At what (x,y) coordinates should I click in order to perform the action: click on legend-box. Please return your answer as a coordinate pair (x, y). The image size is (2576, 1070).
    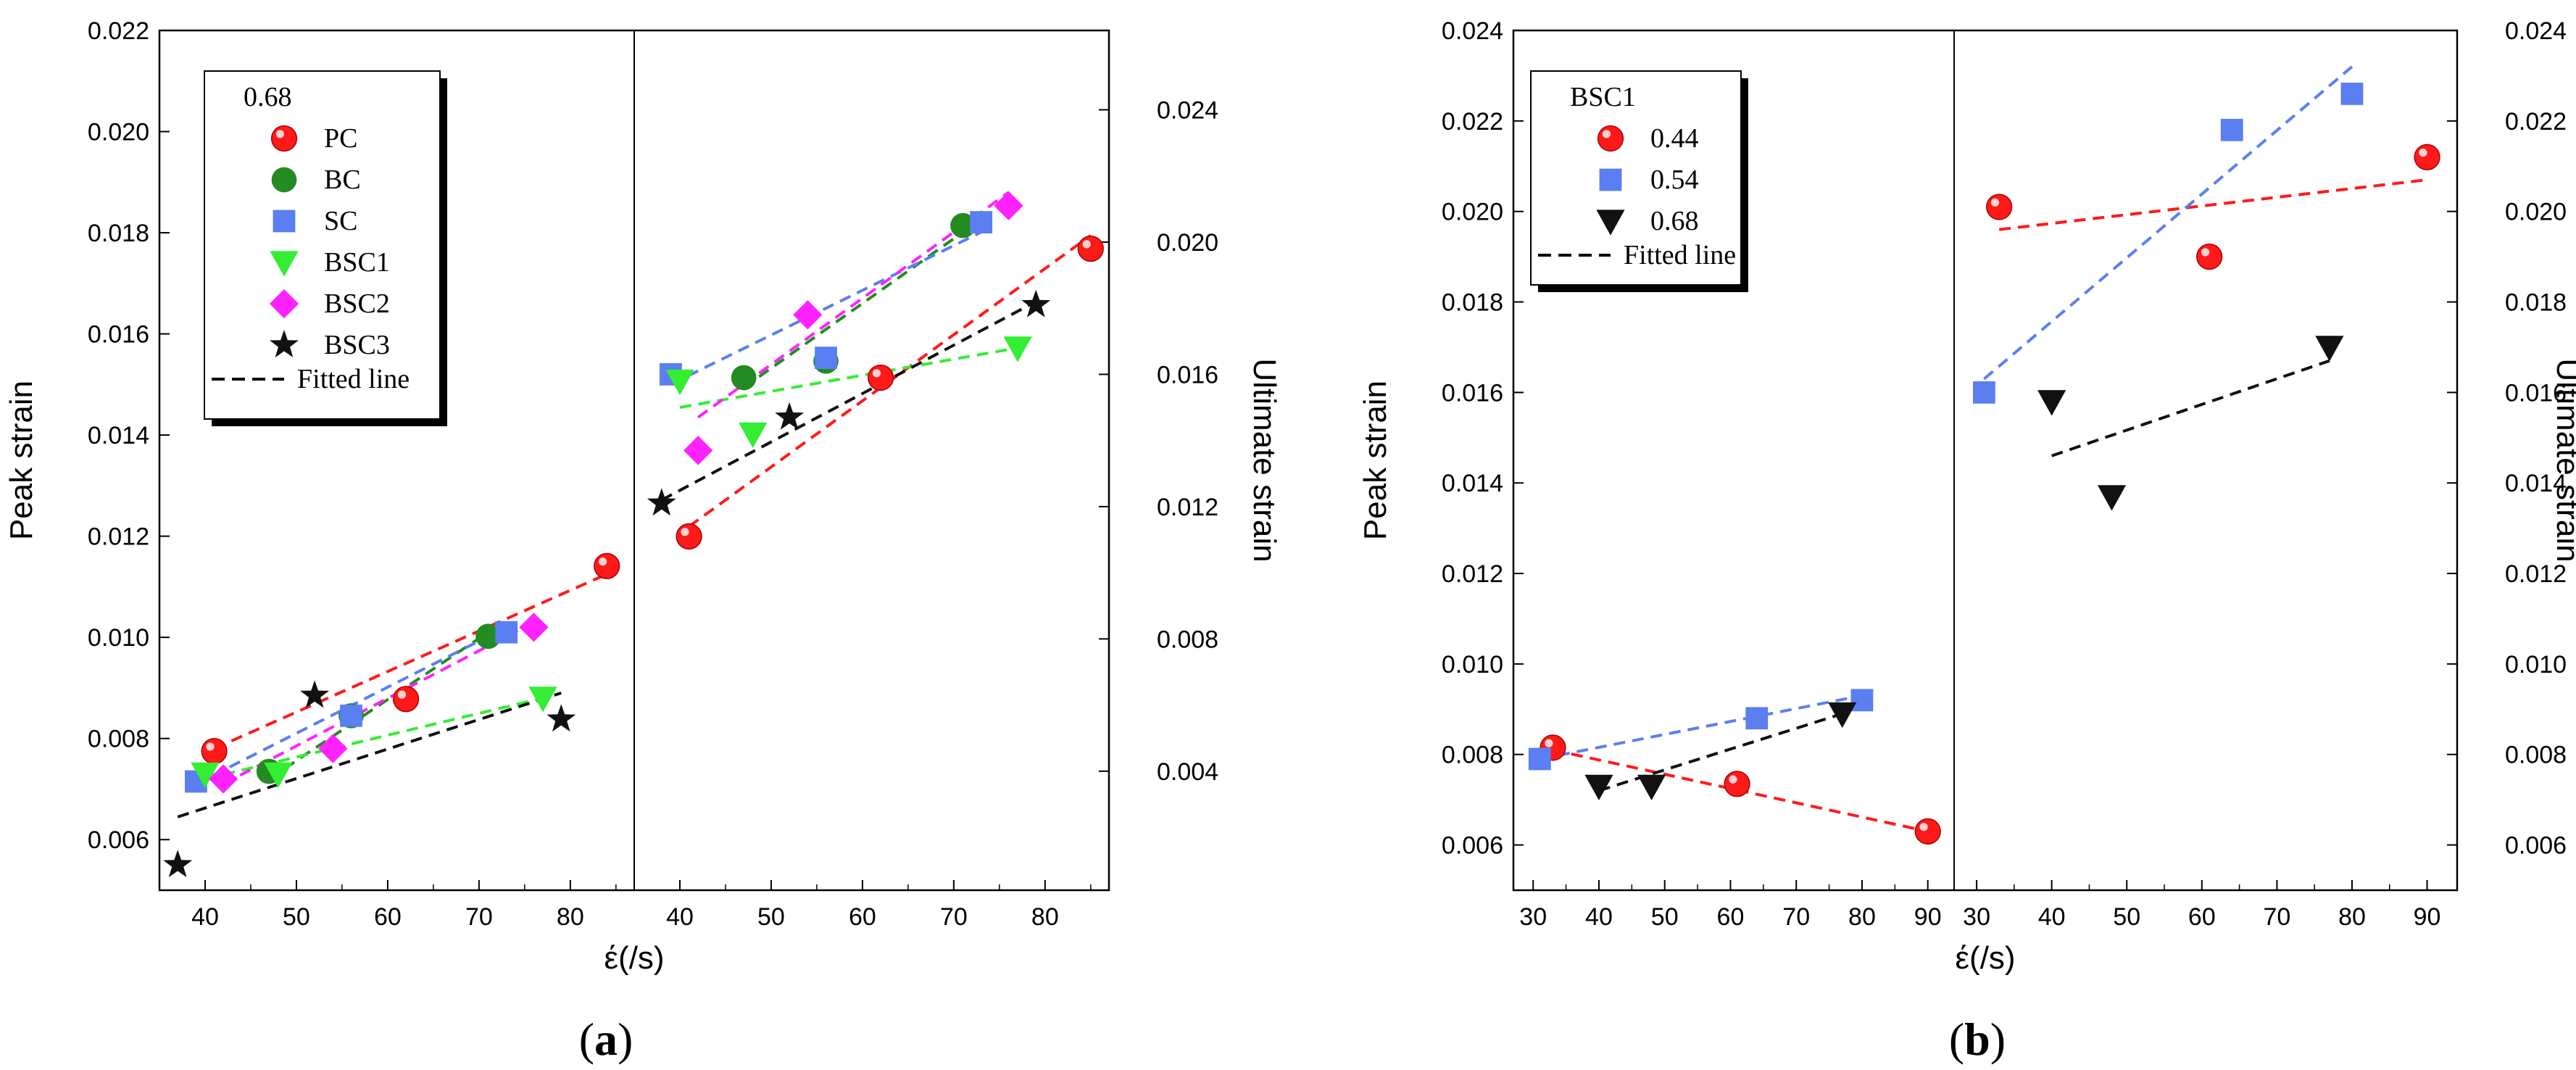
    Looking at the image, I should click on (322, 245).